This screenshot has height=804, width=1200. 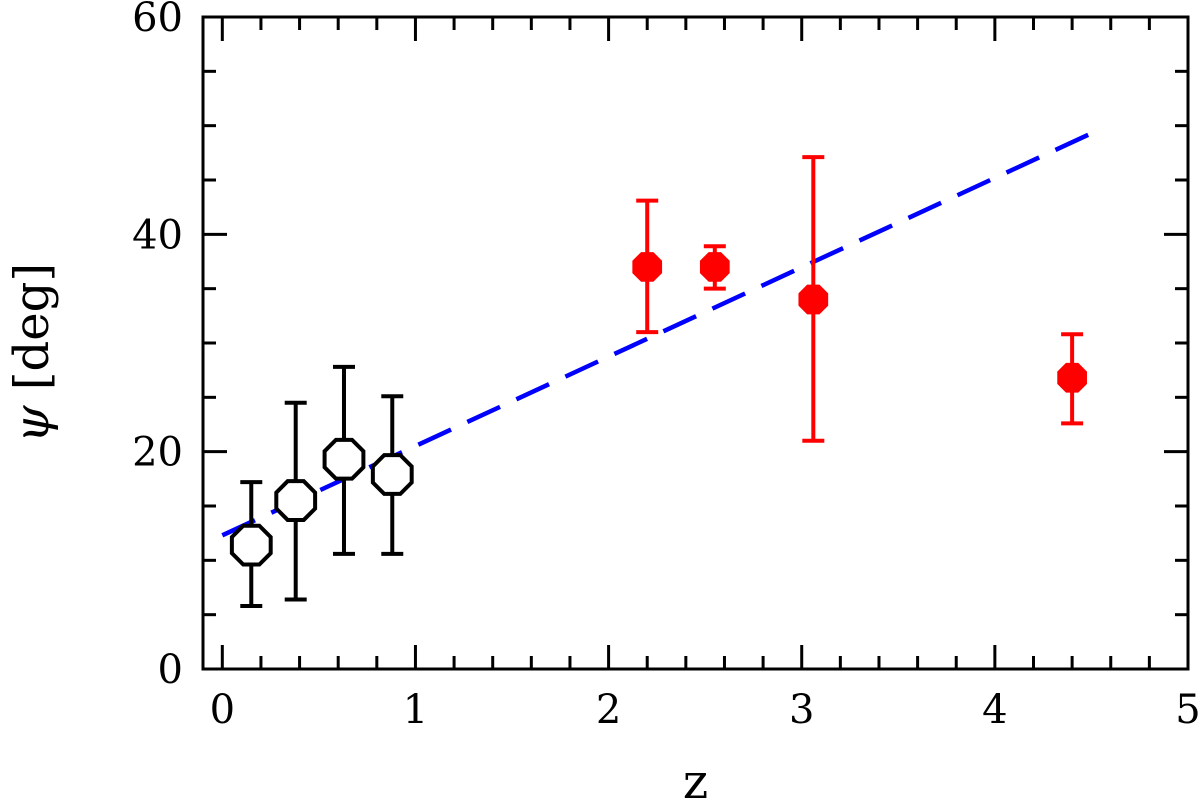 What do you see at coordinates (1187, 710) in the screenshot?
I see `x-tick-label: 5` at bounding box center [1187, 710].